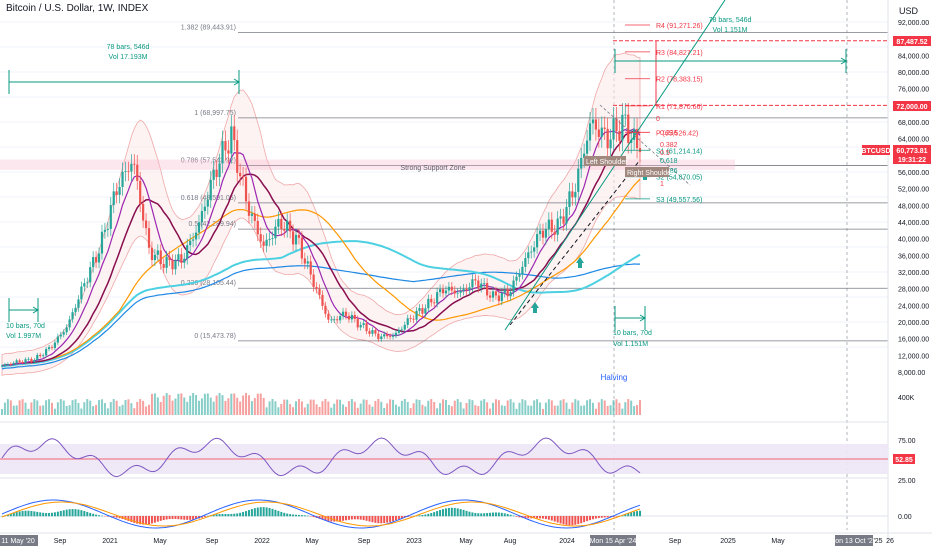 The width and height of the screenshot is (932, 550). Describe the element at coordinates (875, 151) in the screenshot. I see `price-marker-label: BTCUSD` at that location.